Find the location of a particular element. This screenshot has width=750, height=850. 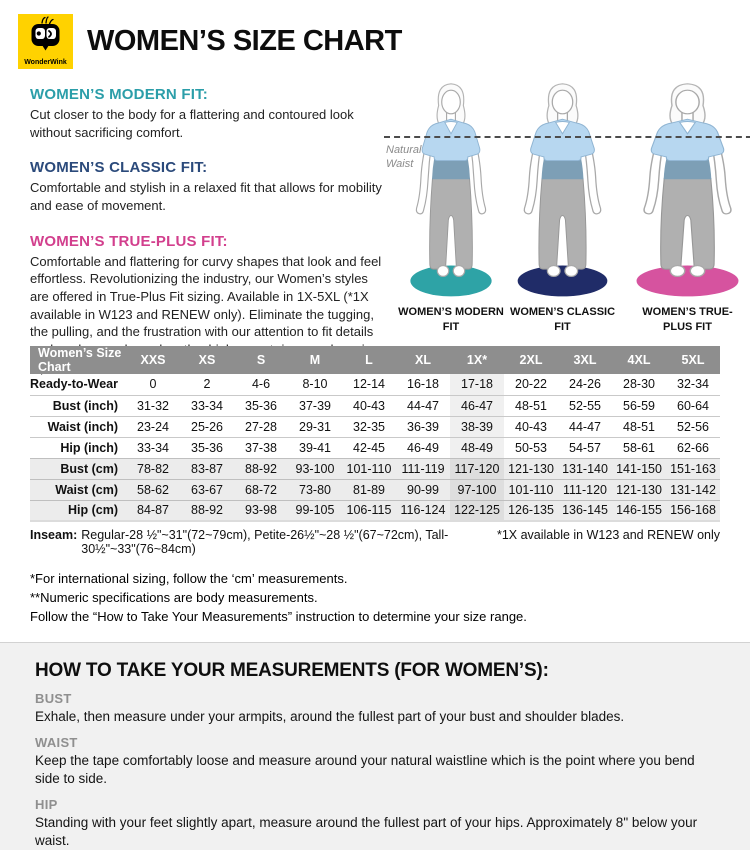

size-cell: 106-115 is located at coordinates (369, 510).